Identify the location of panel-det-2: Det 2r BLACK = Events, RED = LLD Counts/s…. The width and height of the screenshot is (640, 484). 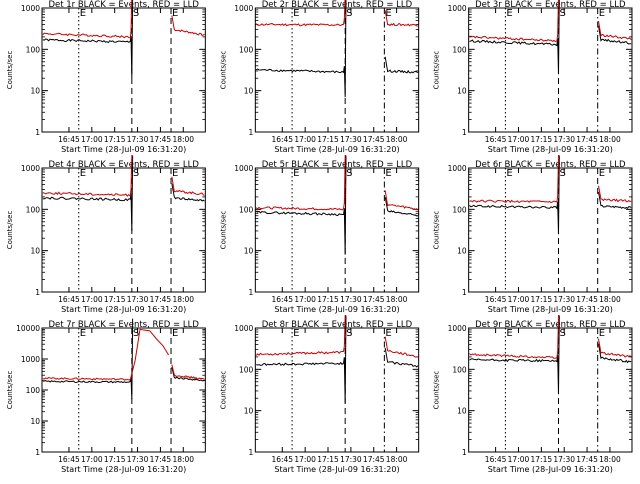
(319, 77).